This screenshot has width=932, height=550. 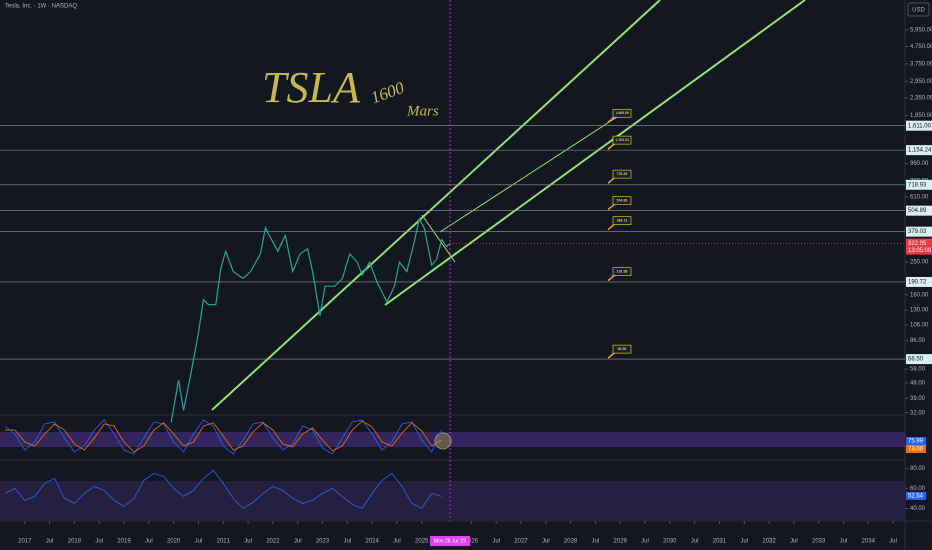 What do you see at coordinates (223, 489) in the screenshot?
I see `rsi-line` at bounding box center [223, 489].